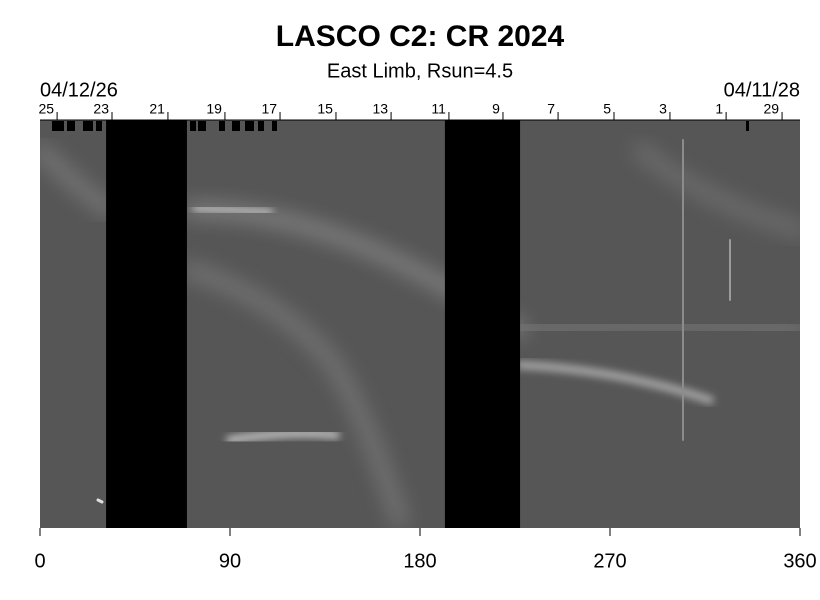 The height and width of the screenshot is (600, 820). I want to click on date-tick-label: 11, so click(438, 109).